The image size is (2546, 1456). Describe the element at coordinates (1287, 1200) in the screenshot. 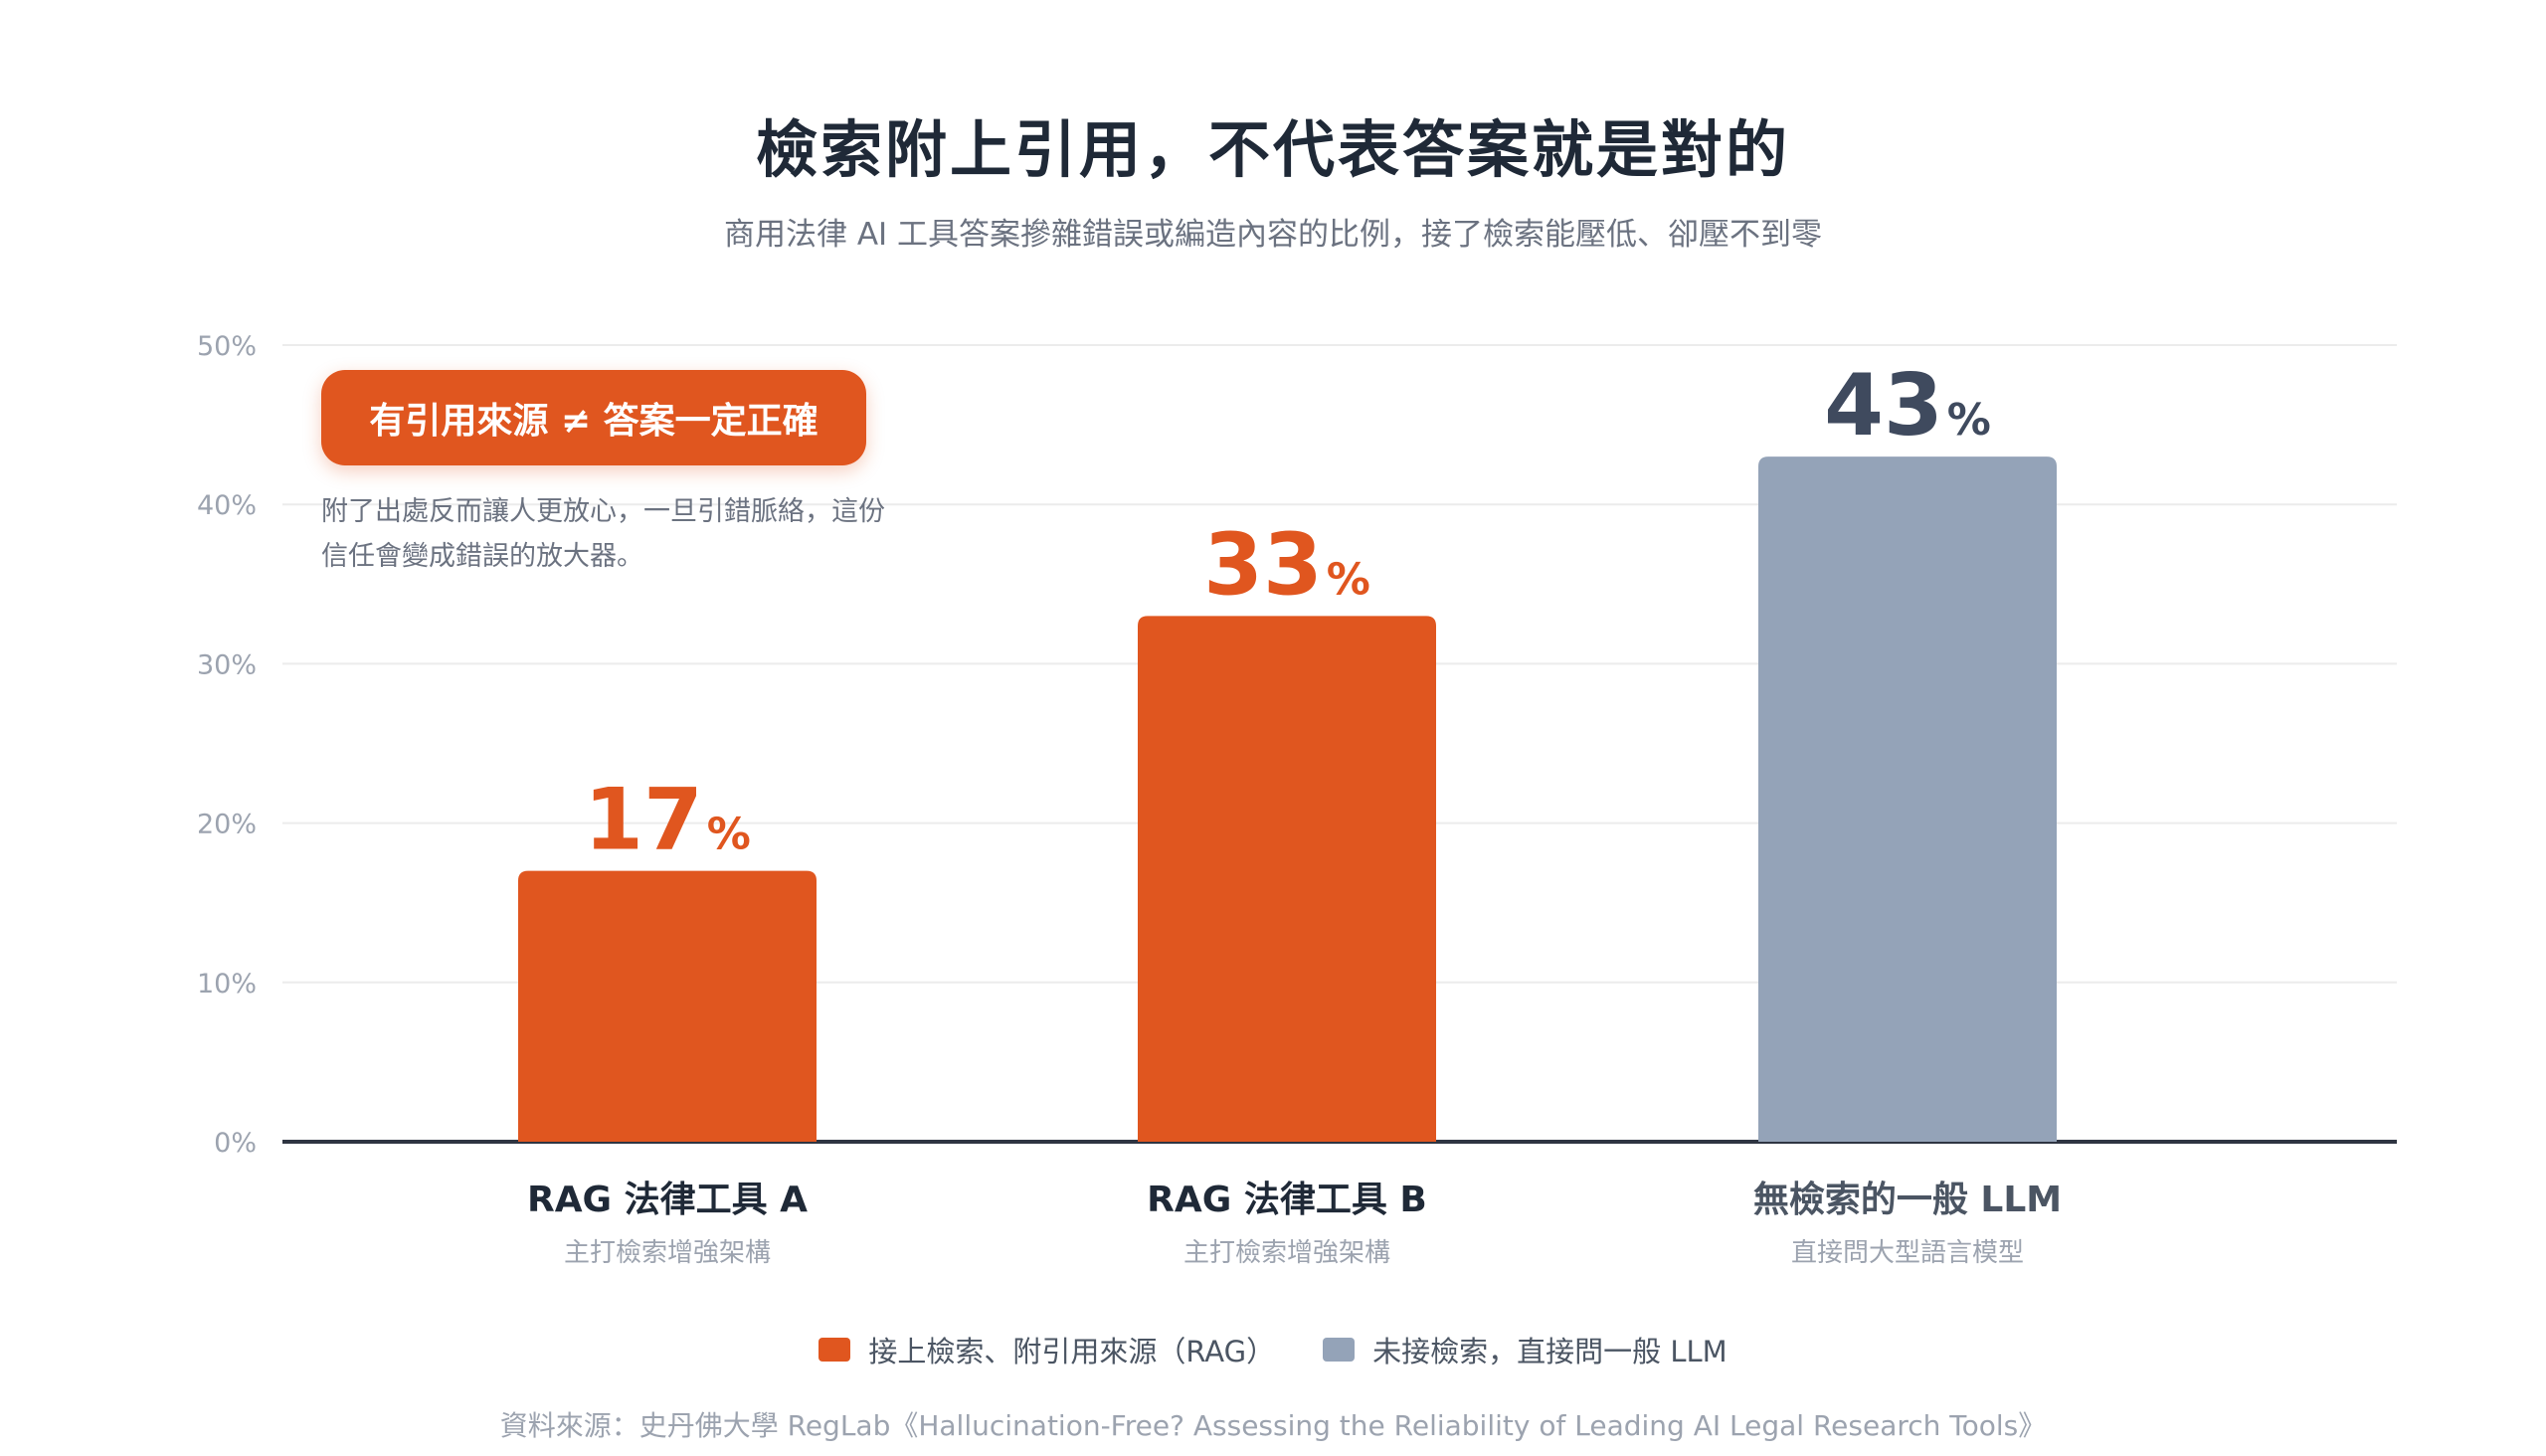

I see `x-tick-label: RAG 法律工具 B` at that location.